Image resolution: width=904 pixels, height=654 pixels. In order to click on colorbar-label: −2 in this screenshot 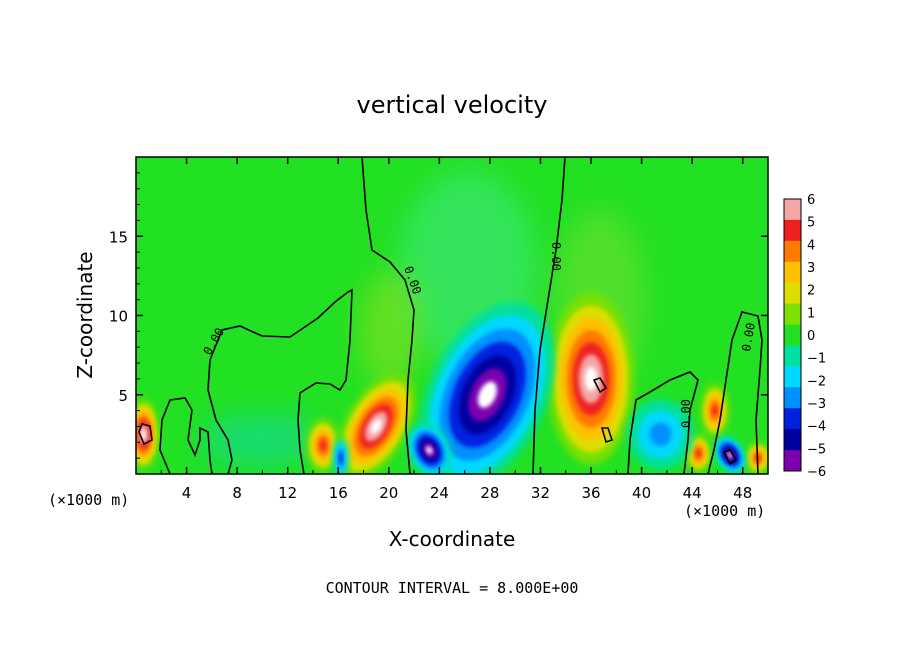, I will do `click(816, 381)`.